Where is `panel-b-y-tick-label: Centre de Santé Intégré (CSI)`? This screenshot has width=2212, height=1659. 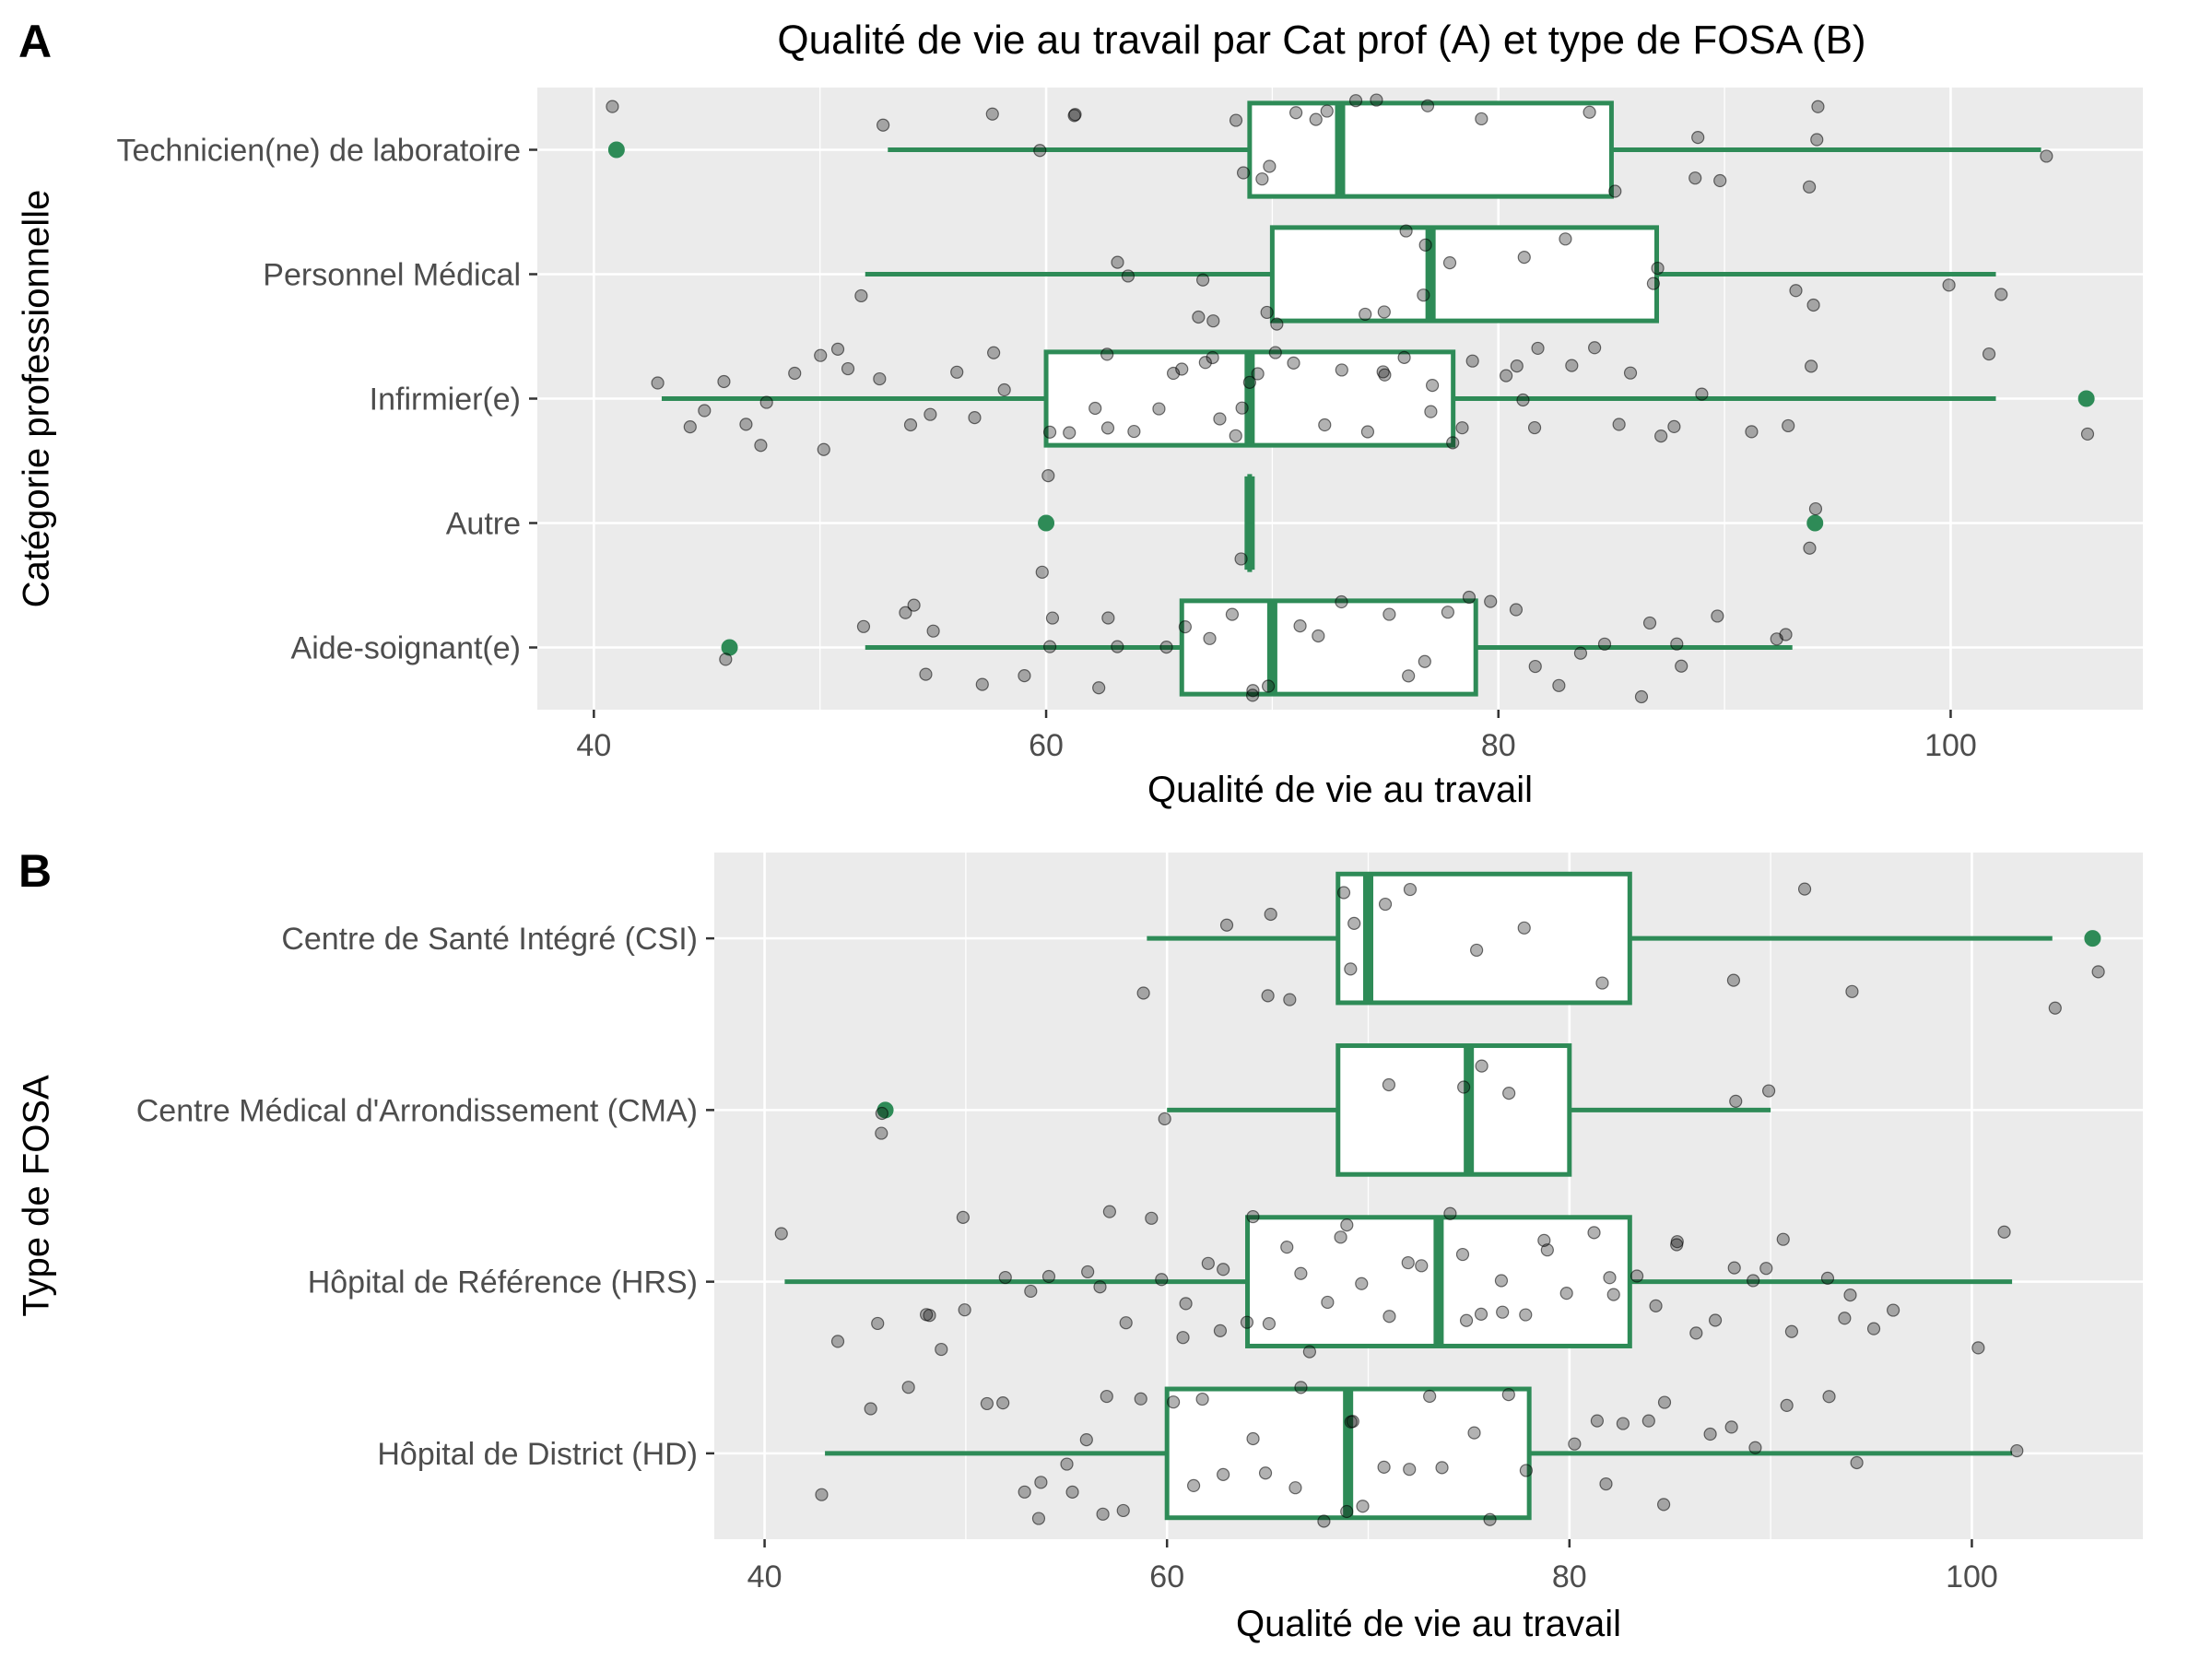
panel-b-y-tick-label: Centre de Santé Intégré (CSI) is located at coordinates (489, 939).